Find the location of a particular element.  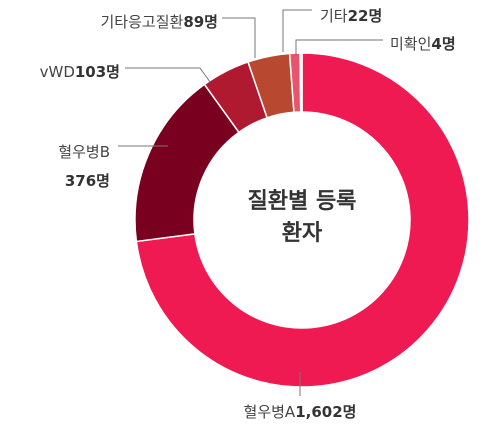

slice-label: 미확인4명 is located at coordinates (423, 44).